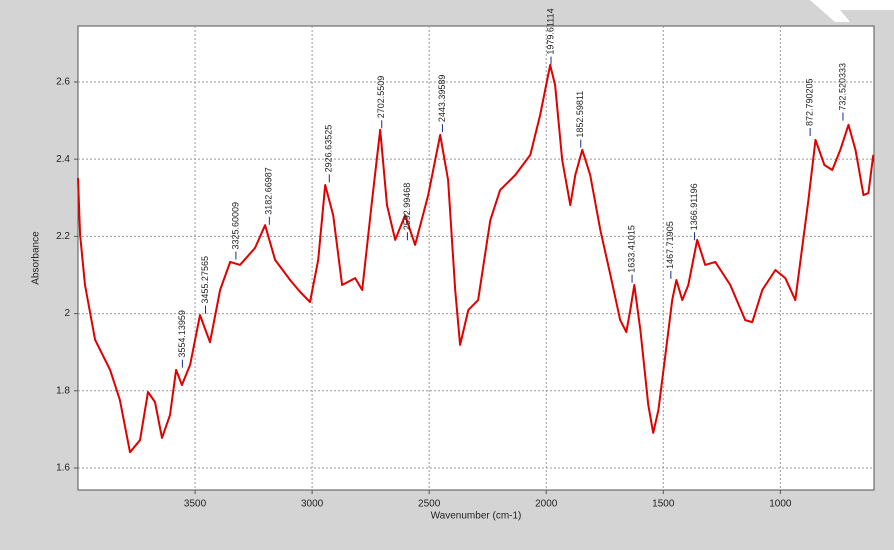 This screenshot has height=550, width=894. I want to click on peak-label: 732.520333, so click(842, 87).